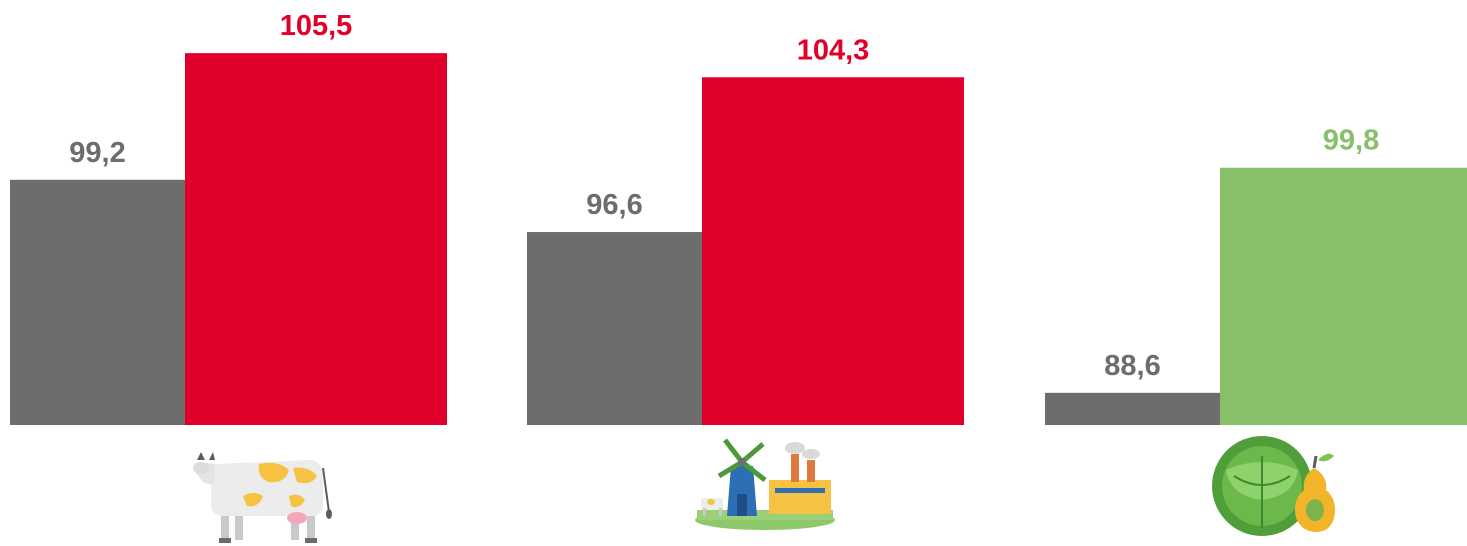  What do you see at coordinates (316, 26) in the screenshot?
I see `value-label-group1-bar2: 105,5` at bounding box center [316, 26].